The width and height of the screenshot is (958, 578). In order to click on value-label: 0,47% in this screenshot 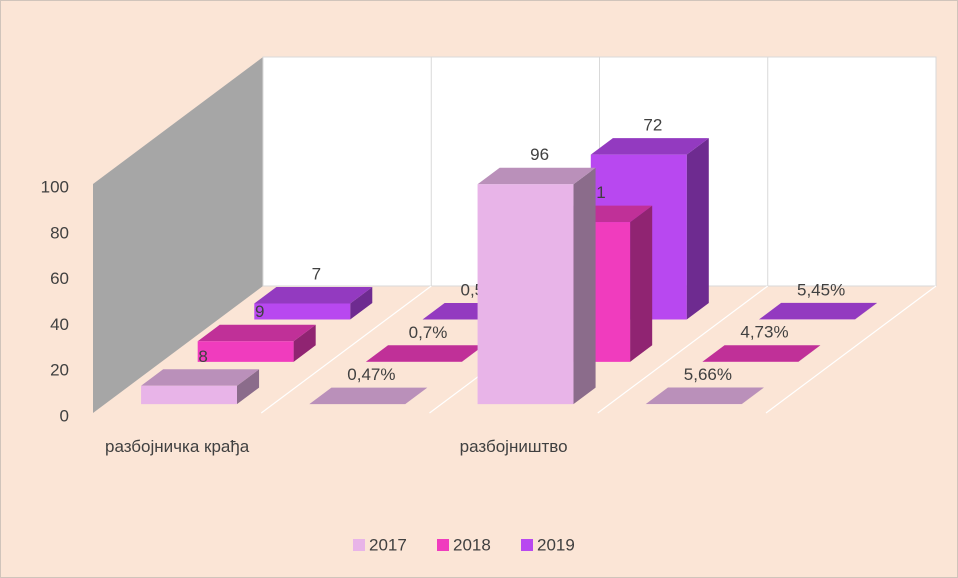, I will do `click(371, 374)`.